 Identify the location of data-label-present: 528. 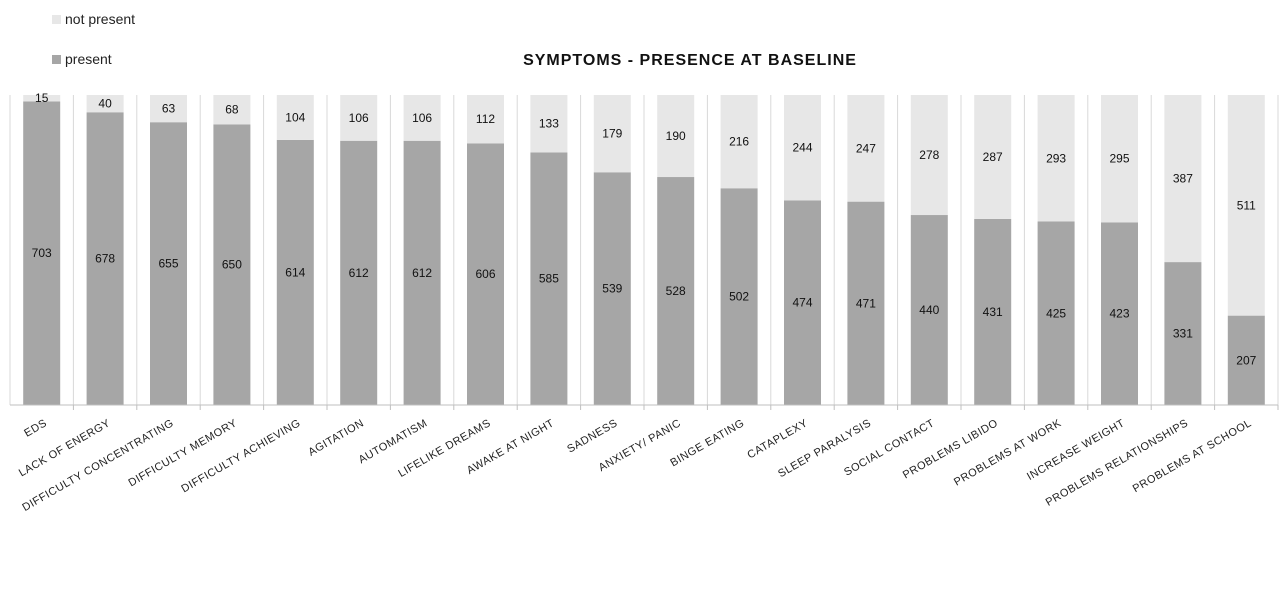
(676, 291).